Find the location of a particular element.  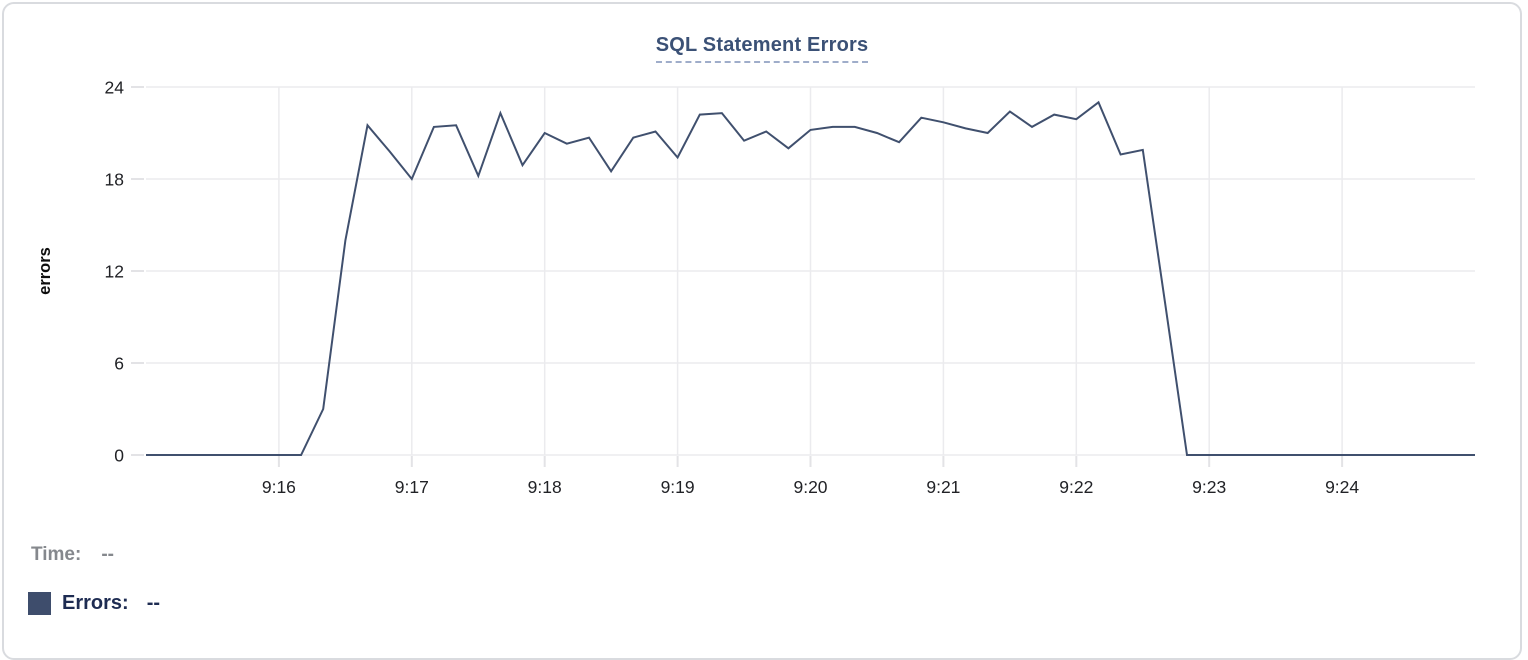

chart-header: SQL Statement Errors is located at coordinates (762, 48).